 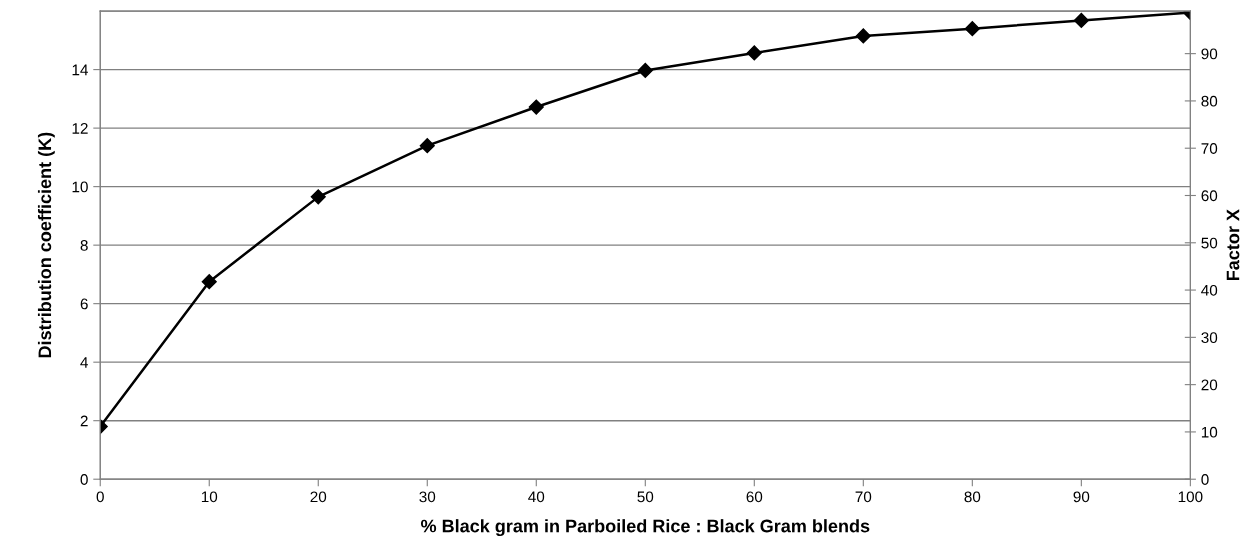 What do you see at coordinates (84, 479) in the screenshot?
I see `y-tick-label: 0` at bounding box center [84, 479].